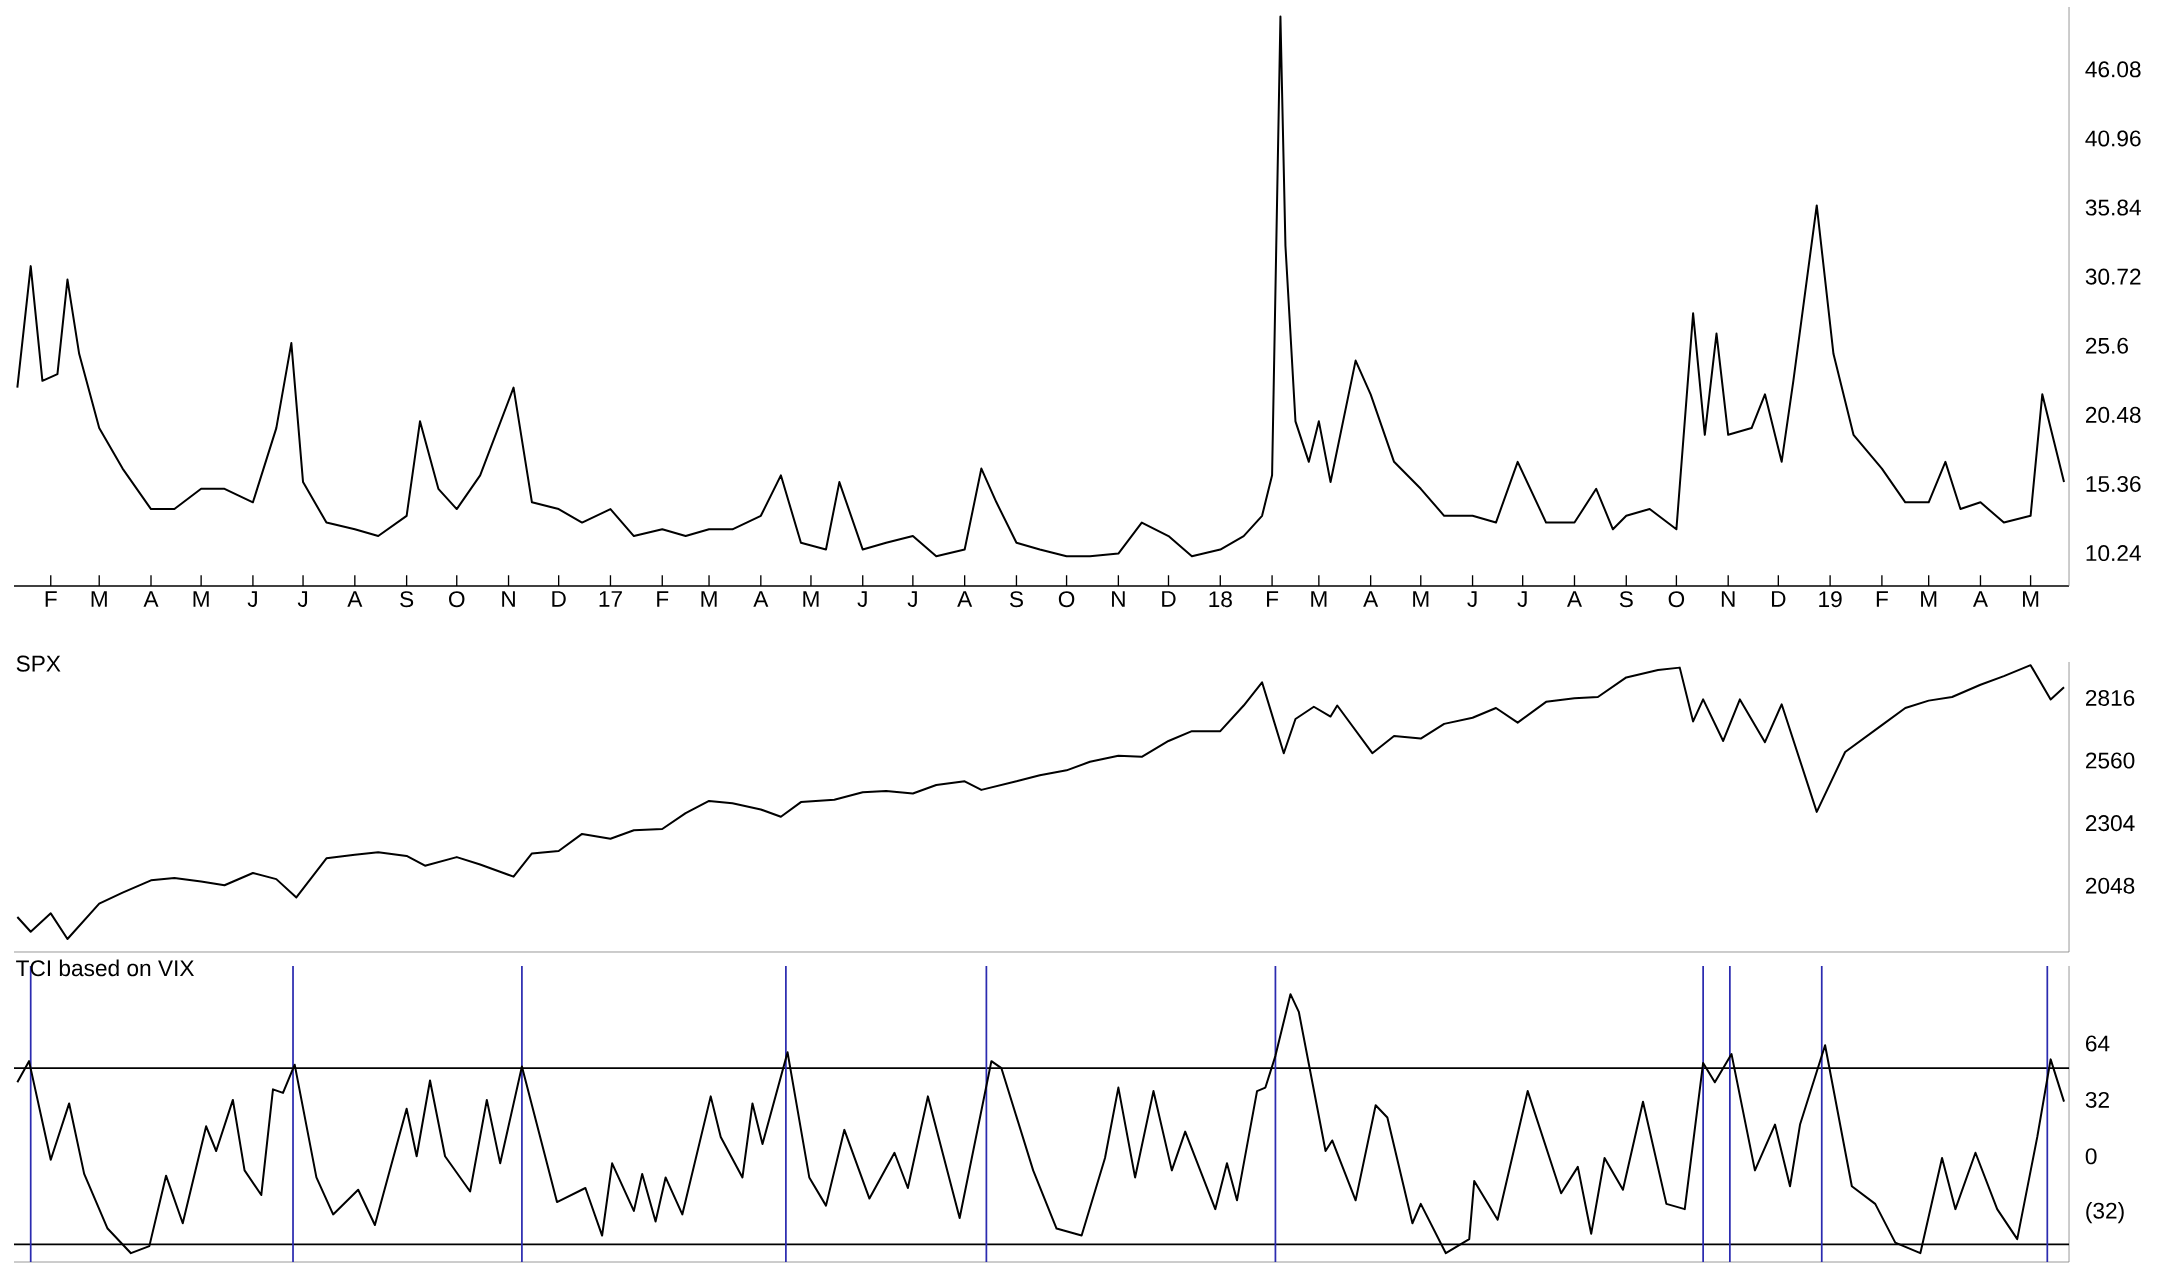 The width and height of the screenshot is (2163, 1268). I want to click on y-tick-label: 15.36, so click(2113, 483).